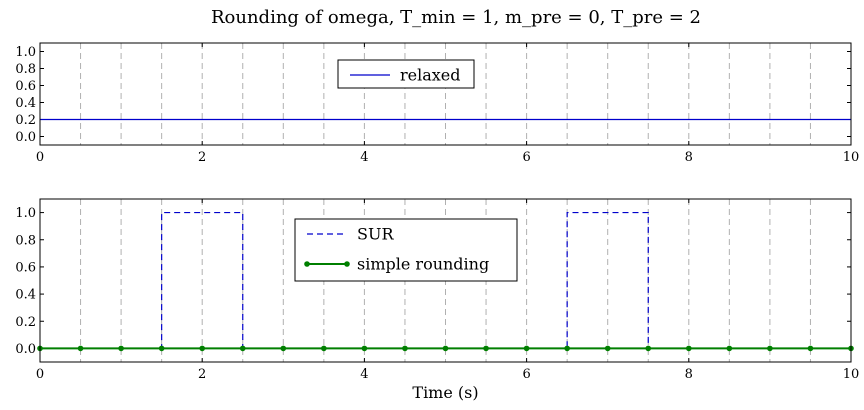  Describe the element at coordinates (430, 75) in the screenshot. I see `legend-label: relaxed` at that location.